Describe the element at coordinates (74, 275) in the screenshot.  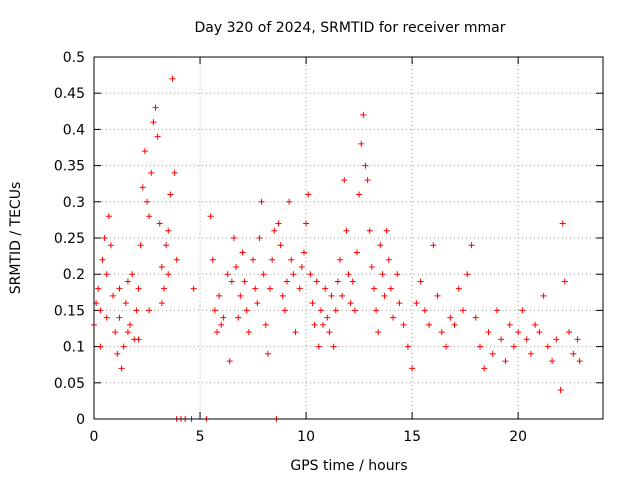
I see `y-tick-label: 0.2` at that location.